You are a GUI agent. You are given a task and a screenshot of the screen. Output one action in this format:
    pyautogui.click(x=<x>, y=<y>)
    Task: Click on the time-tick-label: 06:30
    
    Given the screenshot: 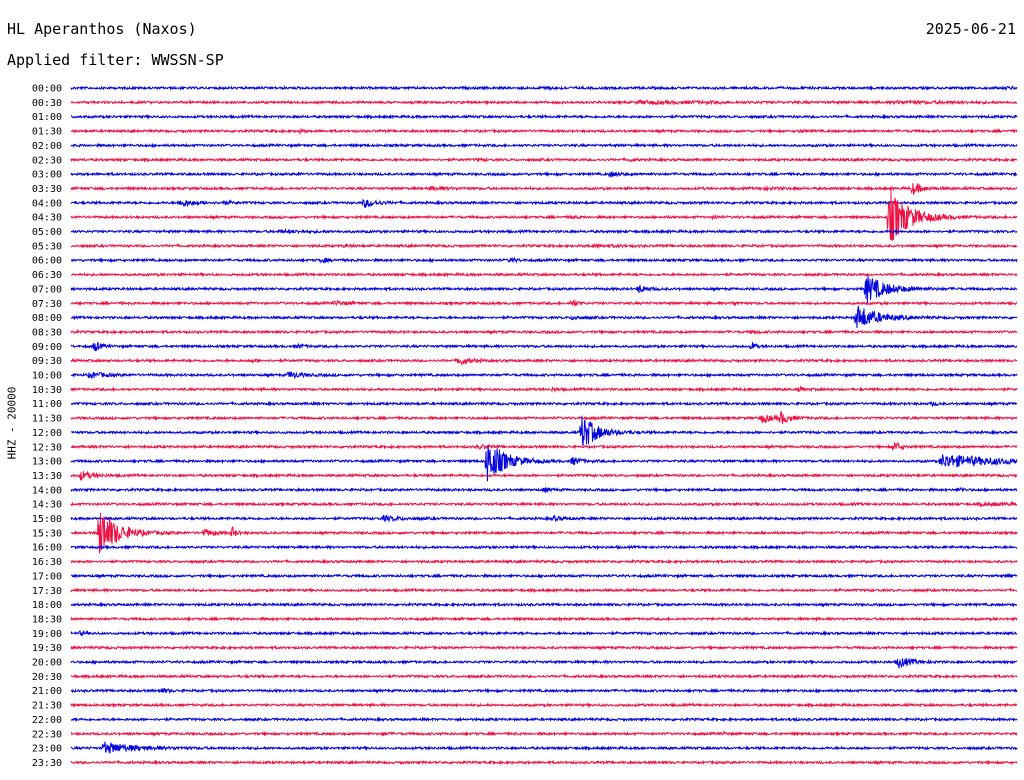 What is the action you would take?
    pyautogui.click(x=47, y=275)
    